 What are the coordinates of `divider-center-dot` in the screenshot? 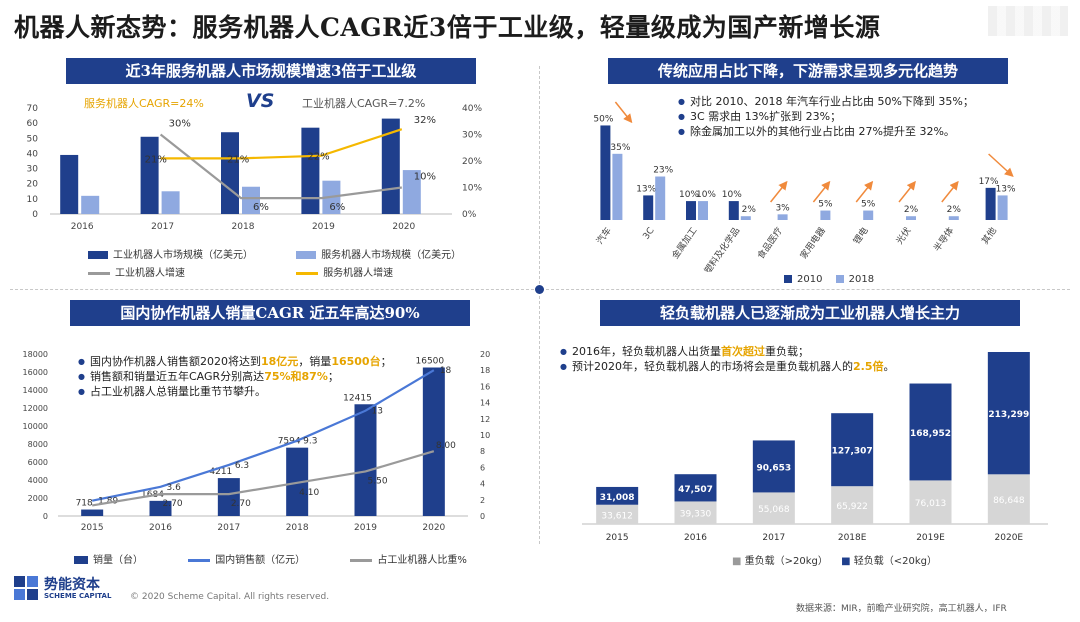 It's located at (539, 289).